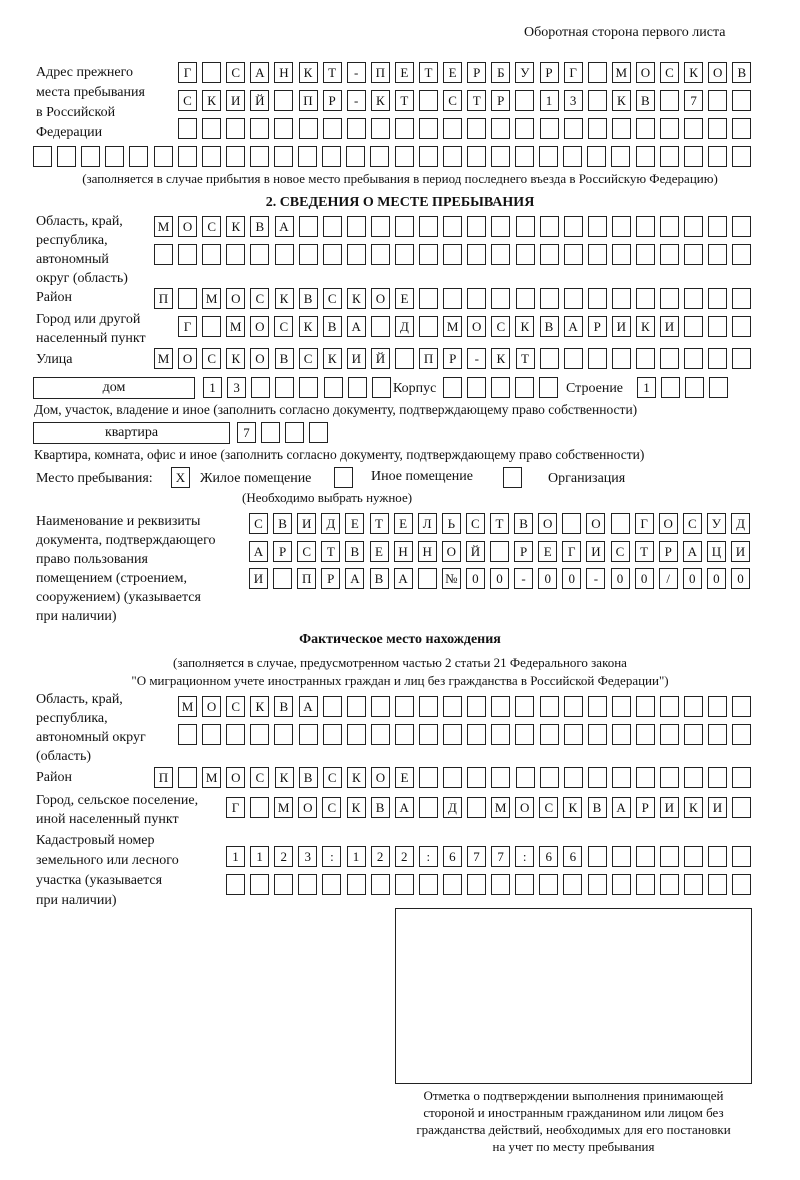 This screenshot has height=1180, width=800. I want to click on letter-cell: 6, so click(549, 856).